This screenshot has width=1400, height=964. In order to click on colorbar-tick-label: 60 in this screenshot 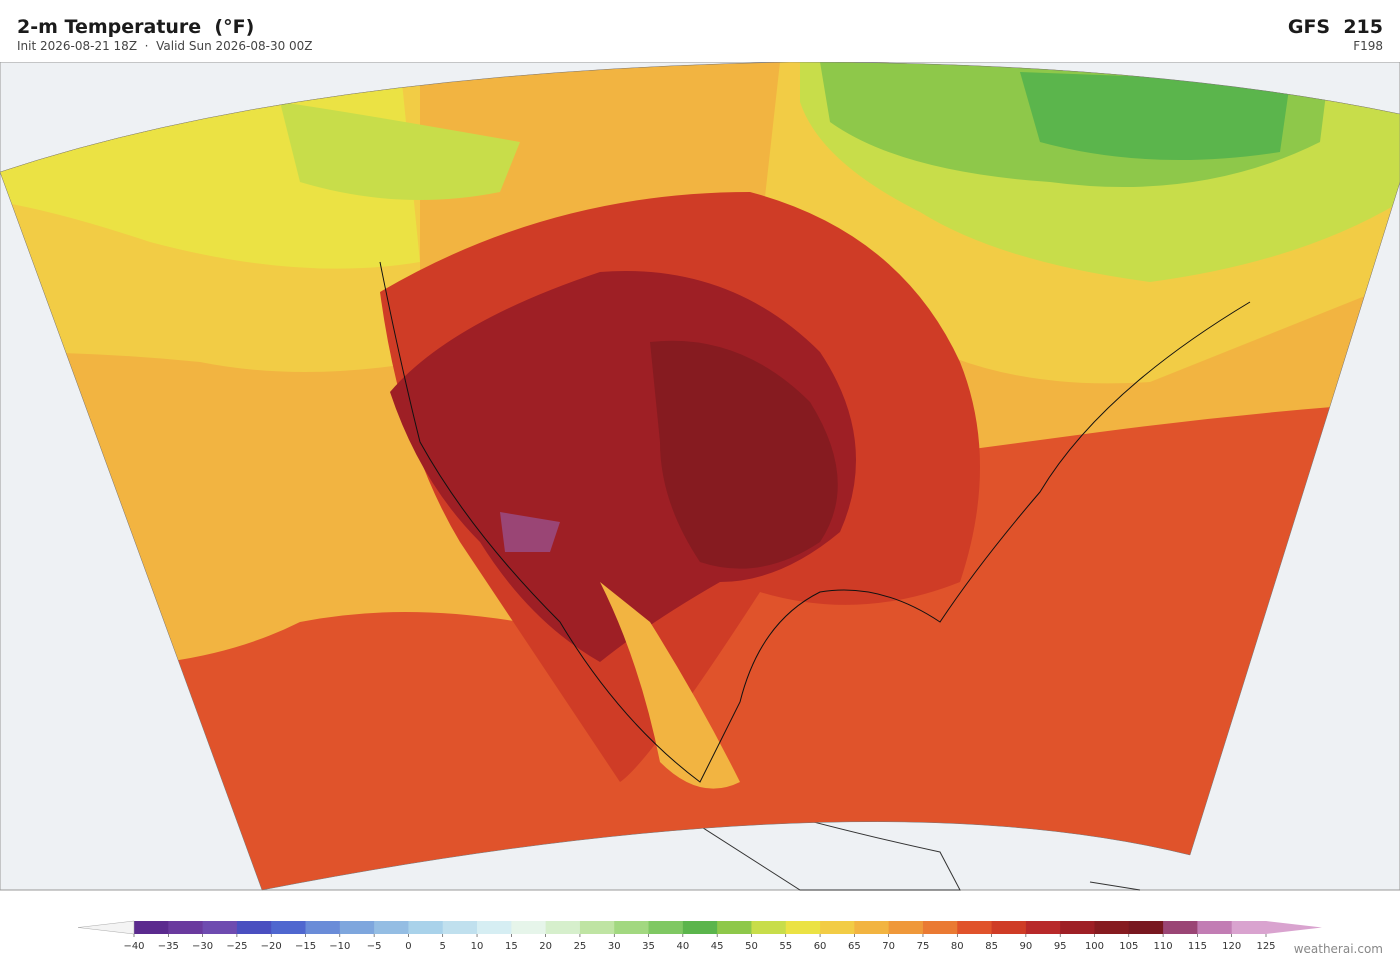, I will do `click(820, 946)`.